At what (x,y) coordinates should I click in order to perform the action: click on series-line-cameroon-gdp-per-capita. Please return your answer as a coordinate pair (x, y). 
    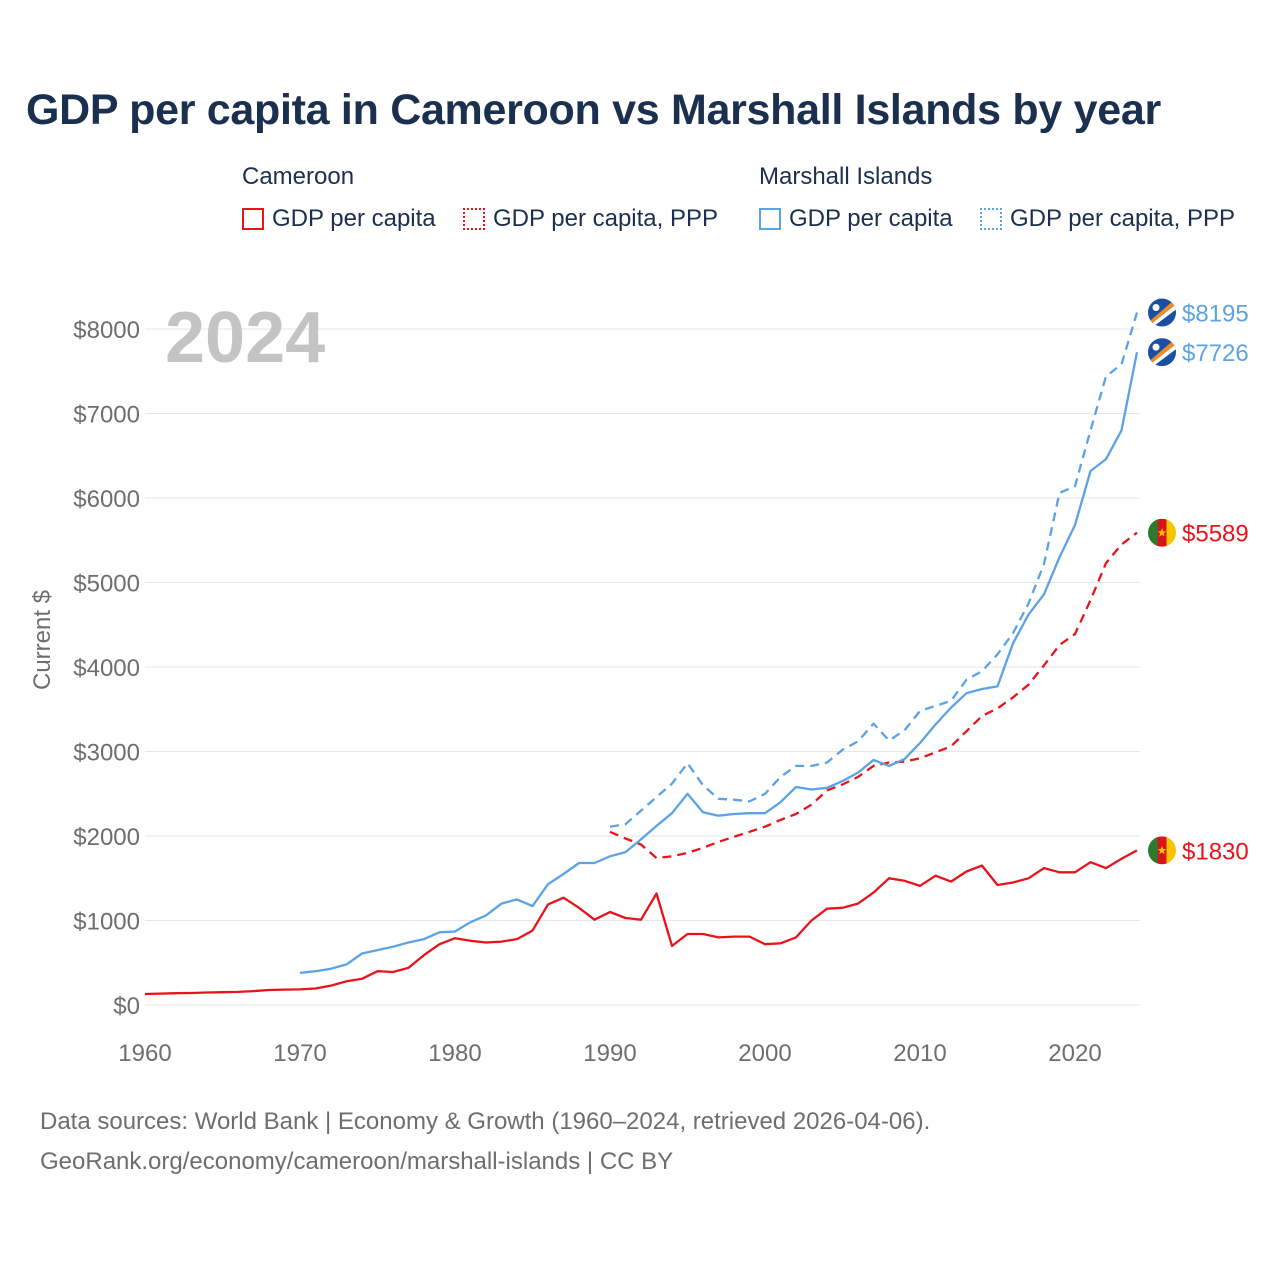
    Looking at the image, I should click on (641, 922).